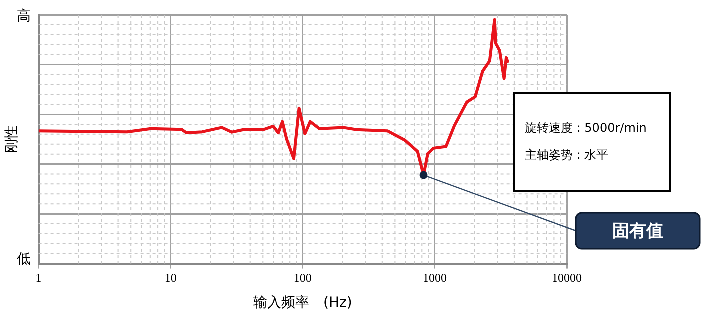  I want to click on x-tick-label: 100, so click(303, 278).